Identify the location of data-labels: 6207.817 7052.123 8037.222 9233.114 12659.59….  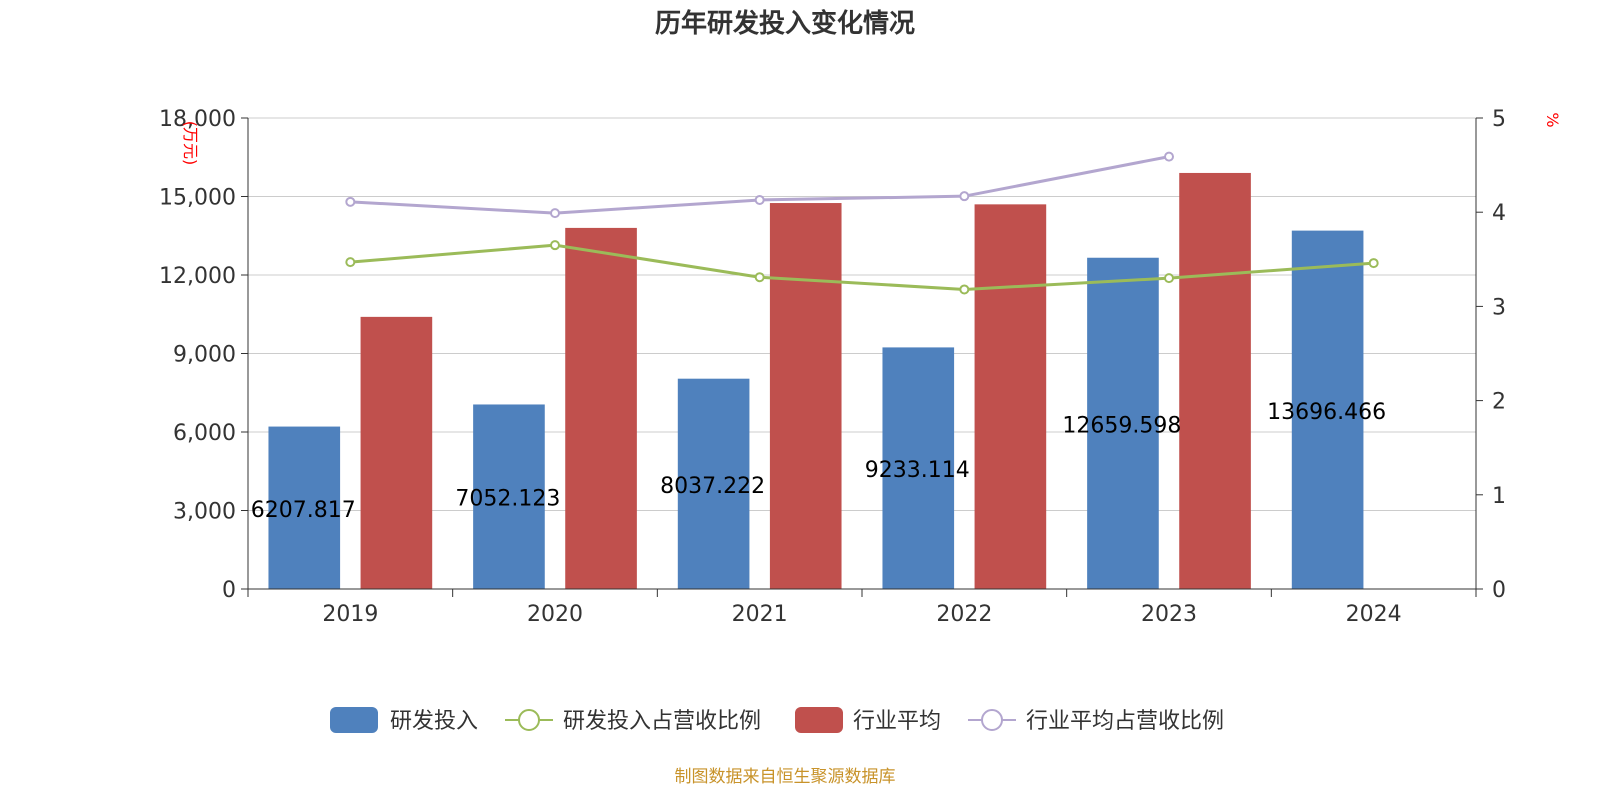
(818, 461).